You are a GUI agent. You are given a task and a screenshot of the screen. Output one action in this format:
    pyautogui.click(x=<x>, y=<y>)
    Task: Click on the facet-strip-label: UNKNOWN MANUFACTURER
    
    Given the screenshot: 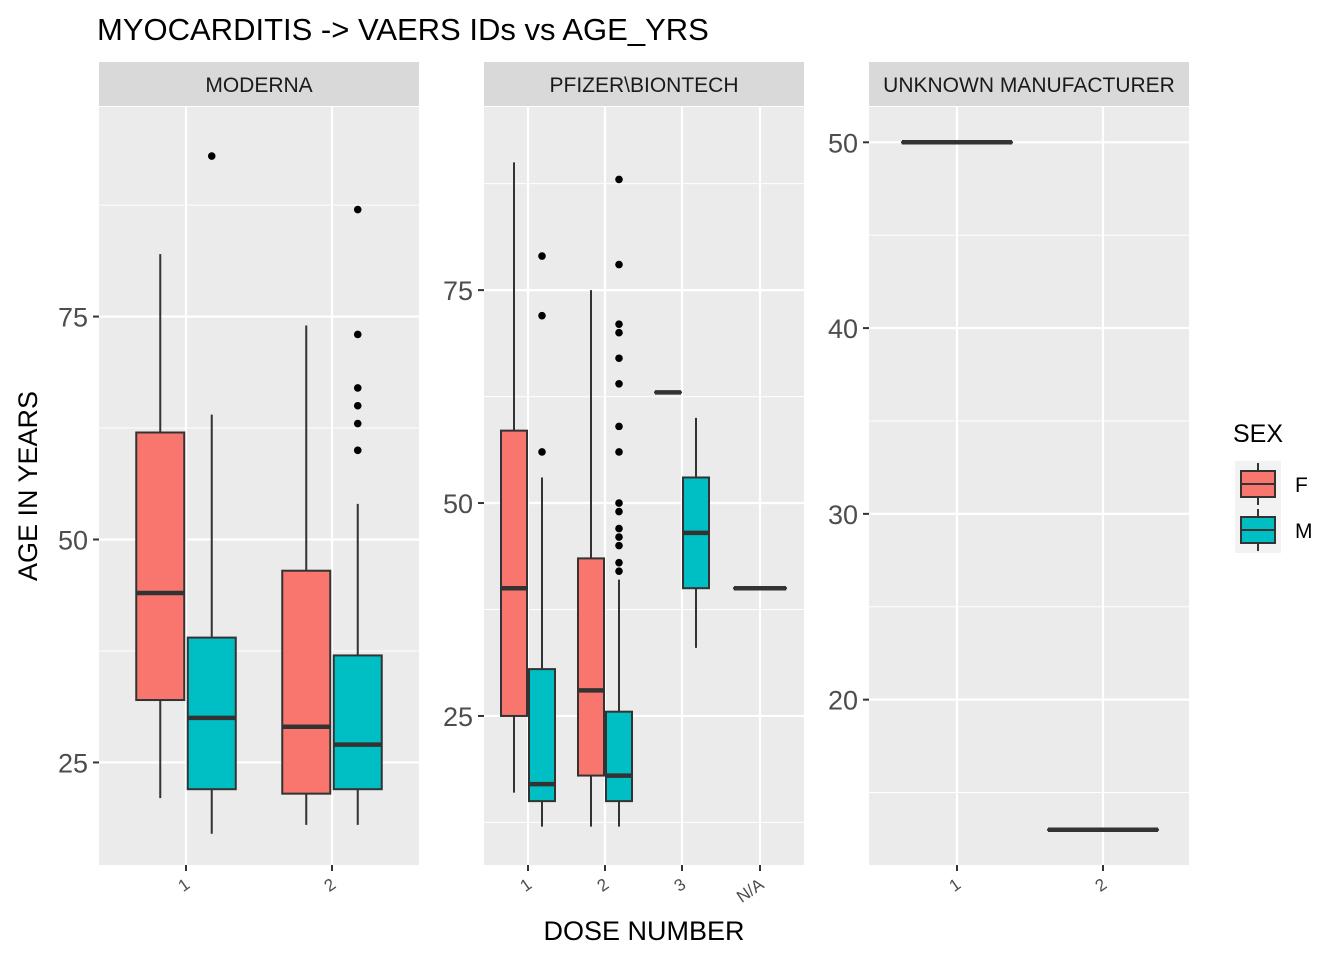 What is the action you would take?
    pyautogui.click(x=1029, y=85)
    